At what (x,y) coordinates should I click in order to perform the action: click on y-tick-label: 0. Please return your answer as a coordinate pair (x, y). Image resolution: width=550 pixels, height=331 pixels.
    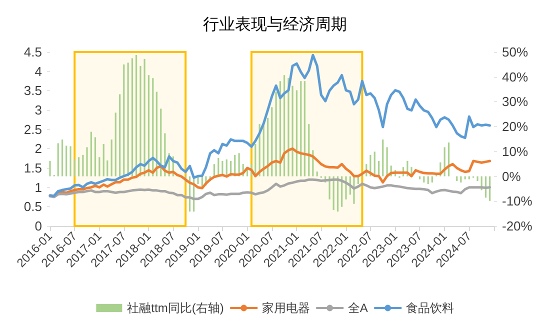
    Looking at the image, I should click on (38, 226).